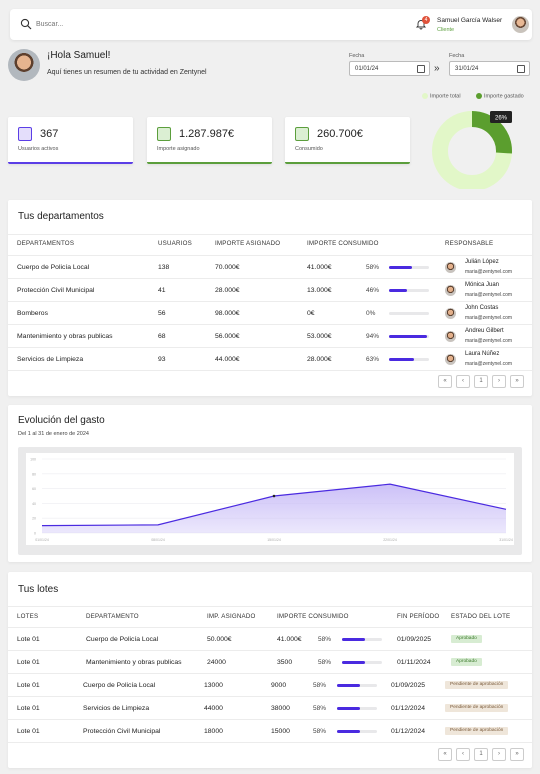  What do you see at coordinates (311, 313) in the screenshot?
I see `department-consumed: 0€` at bounding box center [311, 313].